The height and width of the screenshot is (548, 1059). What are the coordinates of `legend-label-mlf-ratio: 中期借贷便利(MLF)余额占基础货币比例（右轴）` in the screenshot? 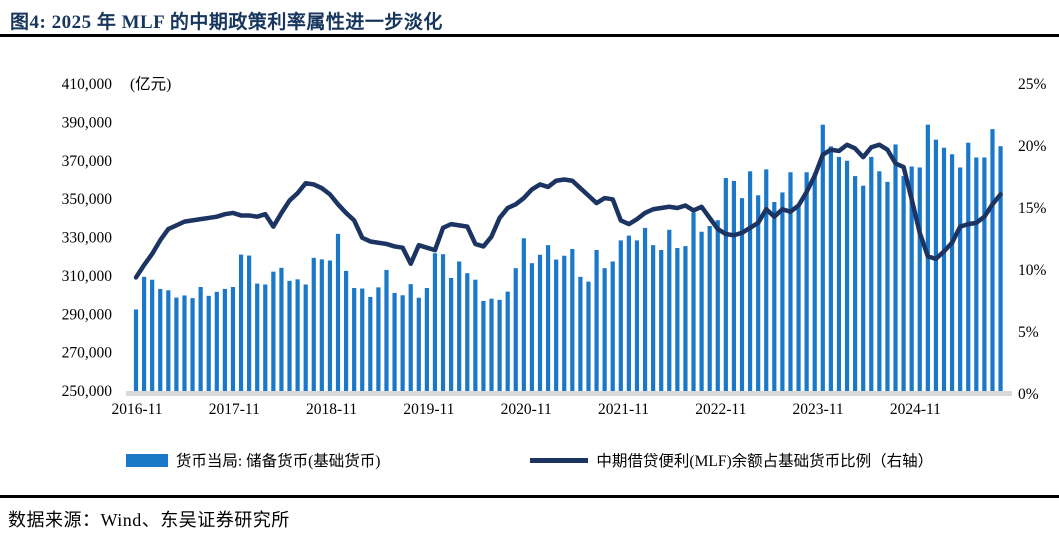 It's located at (765, 461).